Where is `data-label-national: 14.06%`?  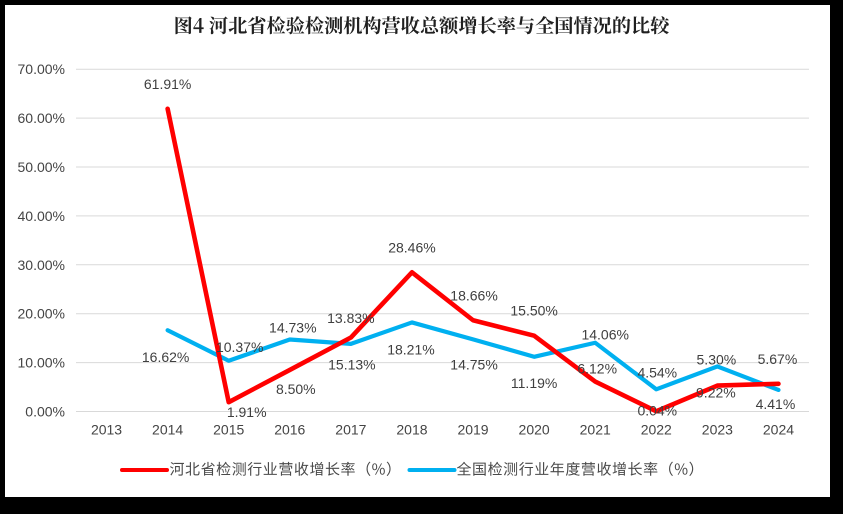 data-label-national: 14.06% is located at coordinates (604, 335).